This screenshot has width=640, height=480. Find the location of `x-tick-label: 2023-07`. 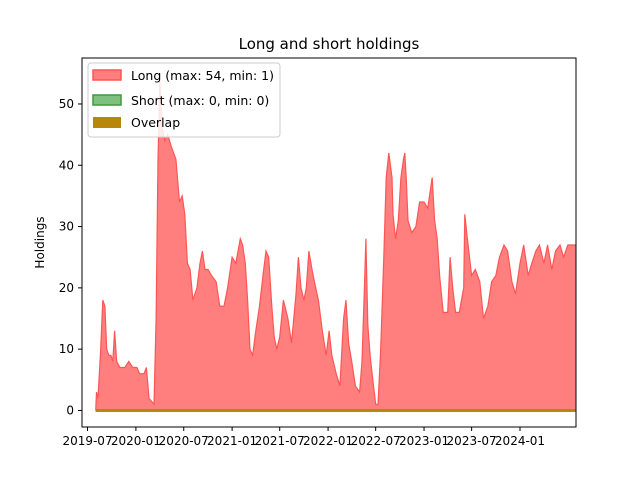

x-tick-label: 2023-07 is located at coordinates (472, 441).